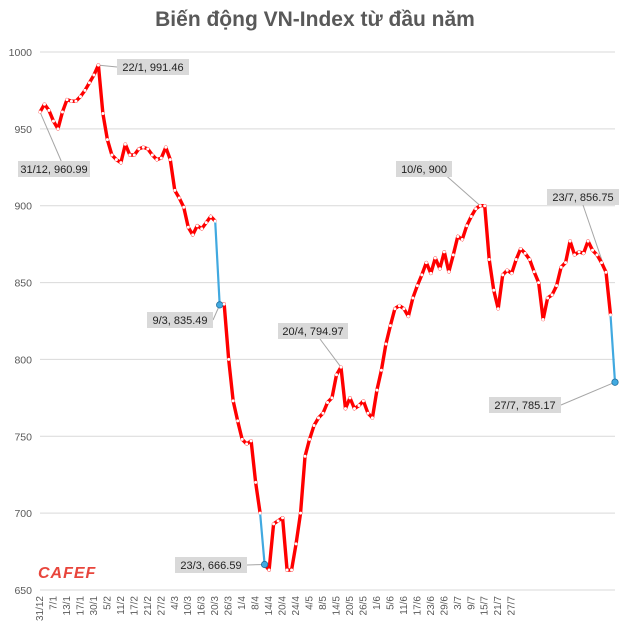 The image size is (630, 630). I want to click on x-tick-label: 29/6, so click(444, 606).